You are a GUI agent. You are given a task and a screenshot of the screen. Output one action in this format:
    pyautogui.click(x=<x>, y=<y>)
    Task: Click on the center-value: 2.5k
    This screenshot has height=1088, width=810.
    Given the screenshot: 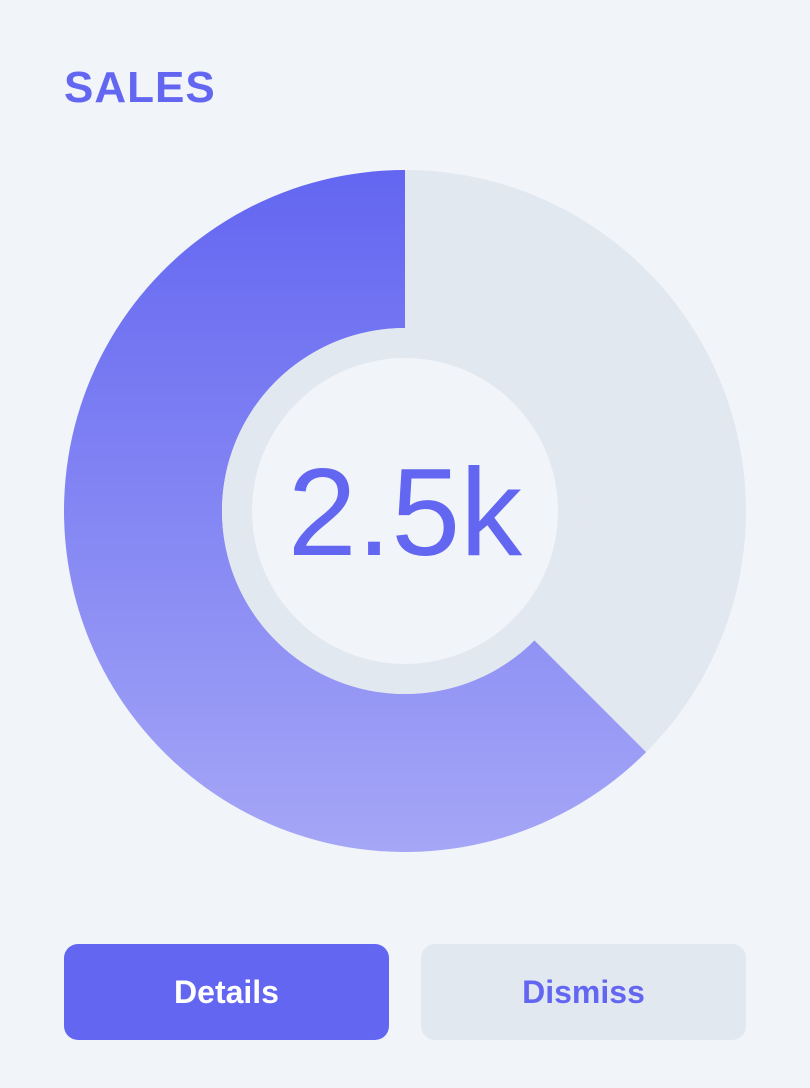 What is the action you would take?
    pyautogui.click(x=405, y=513)
    